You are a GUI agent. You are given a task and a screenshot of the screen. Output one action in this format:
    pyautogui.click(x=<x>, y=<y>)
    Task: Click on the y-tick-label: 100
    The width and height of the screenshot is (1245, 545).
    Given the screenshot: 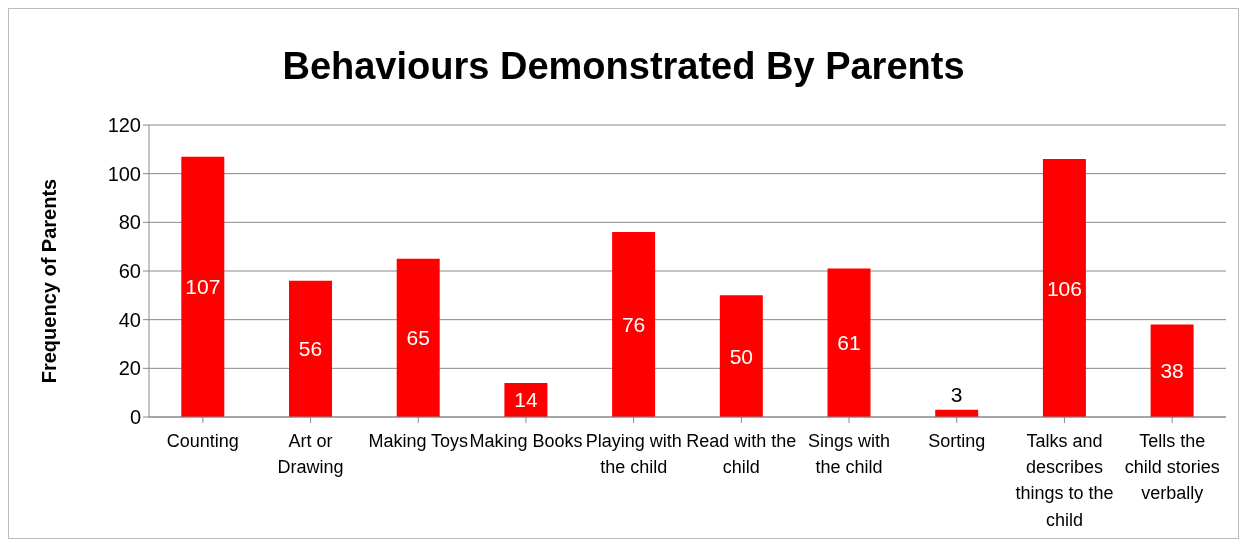 What is the action you would take?
    pyautogui.click(x=124, y=173)
    